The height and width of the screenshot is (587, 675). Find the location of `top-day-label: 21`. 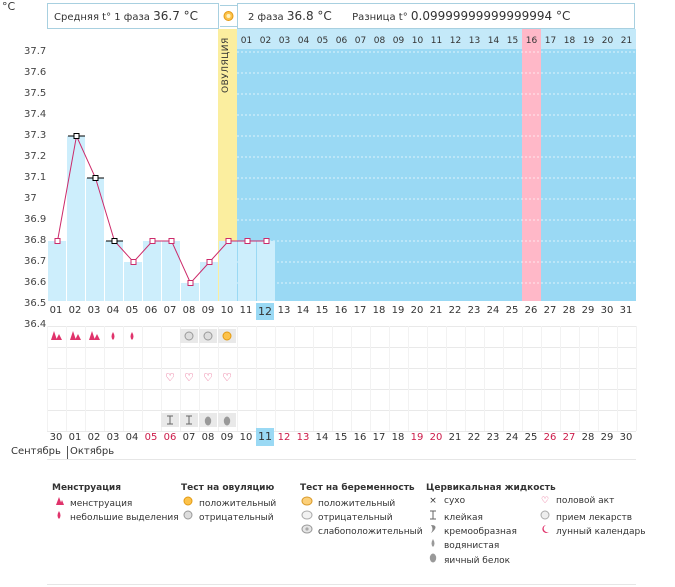

top-day-label: 21 is located at coordinates (626, 41).